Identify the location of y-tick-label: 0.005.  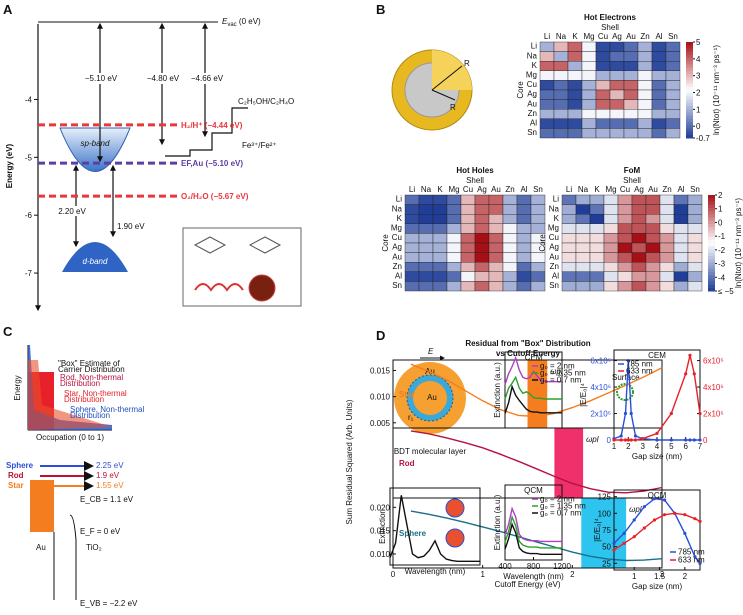
(380, 423).